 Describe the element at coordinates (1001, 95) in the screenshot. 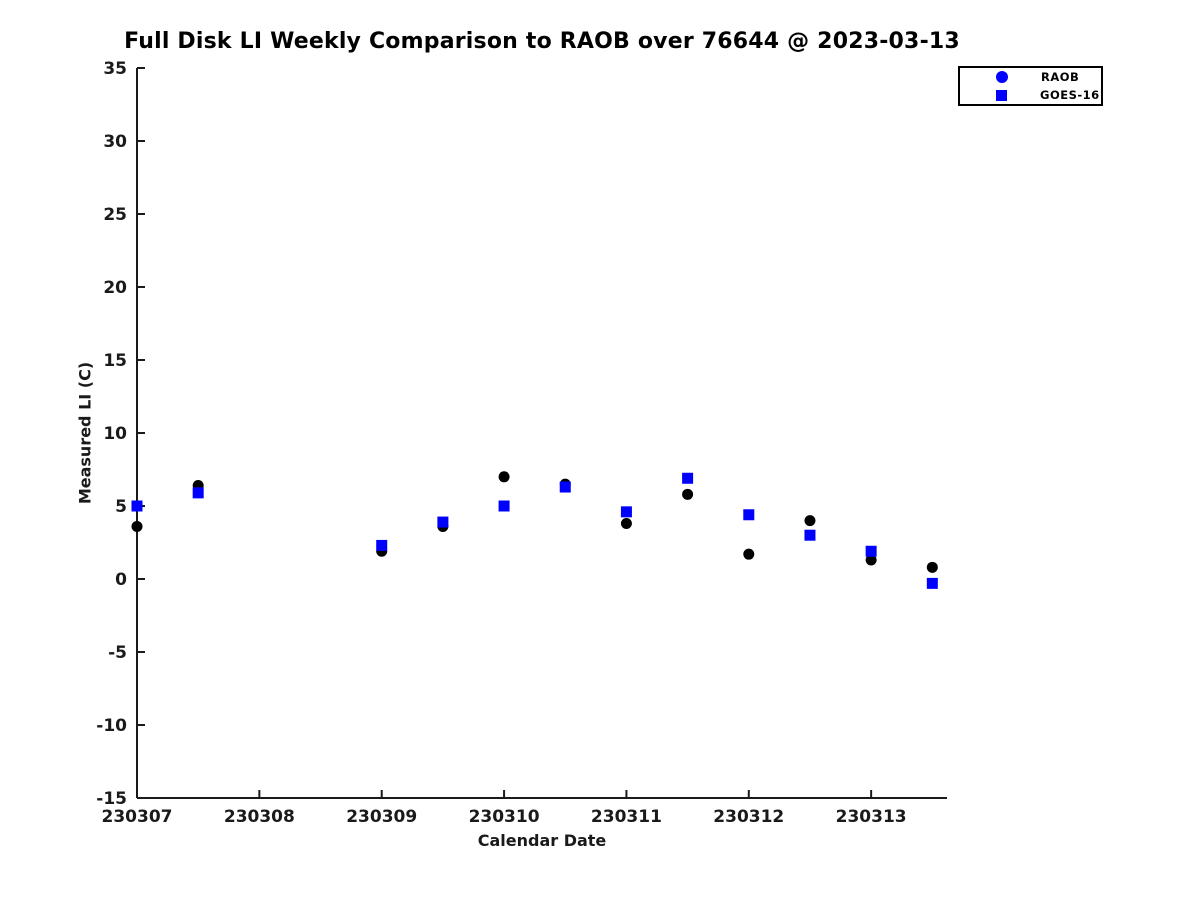

I see `goes16-square-marker-icon` at that location.